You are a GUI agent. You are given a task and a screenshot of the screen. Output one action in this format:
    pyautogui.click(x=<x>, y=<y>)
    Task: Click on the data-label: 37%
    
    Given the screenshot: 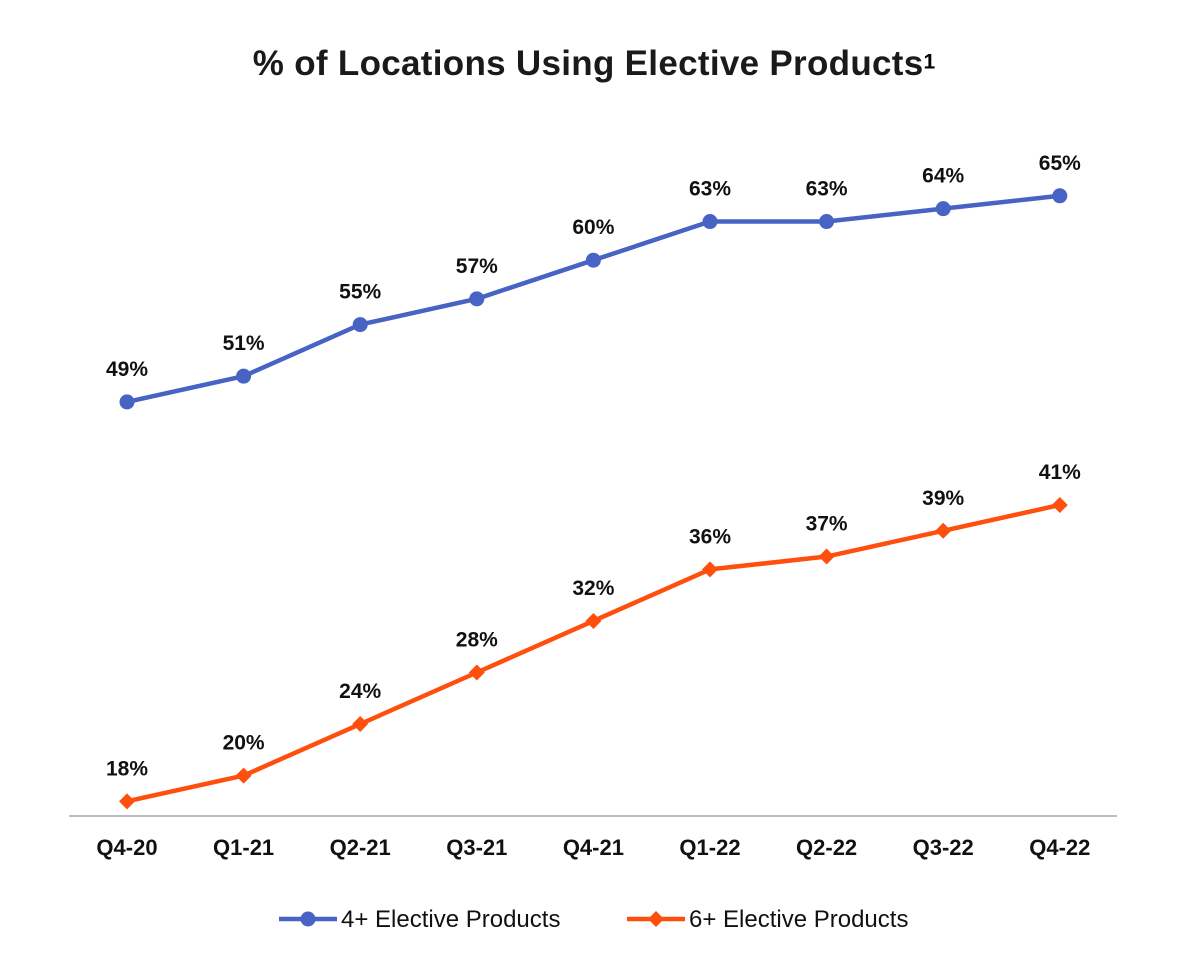 What is the action you would take?
    pyautogui.click(x=827, y=524)
    